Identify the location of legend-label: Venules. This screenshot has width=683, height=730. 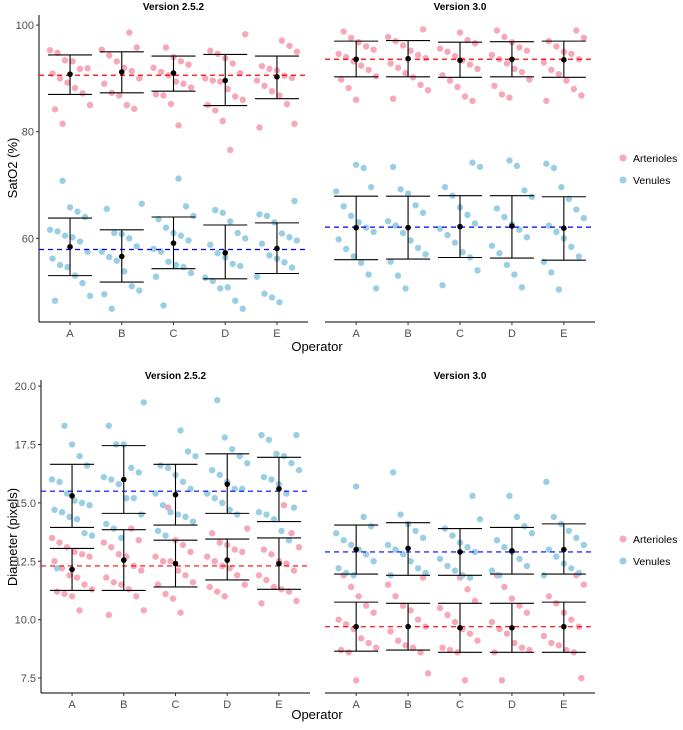
(651, 562).